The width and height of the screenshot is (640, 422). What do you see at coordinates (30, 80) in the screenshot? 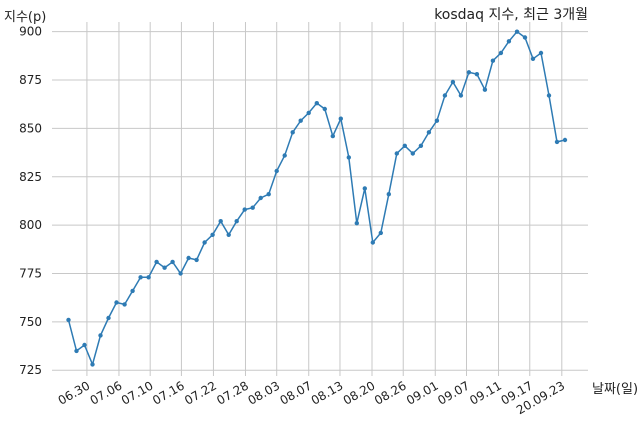
I see `y-tick-label: 875` at bounding box center [30, 80].